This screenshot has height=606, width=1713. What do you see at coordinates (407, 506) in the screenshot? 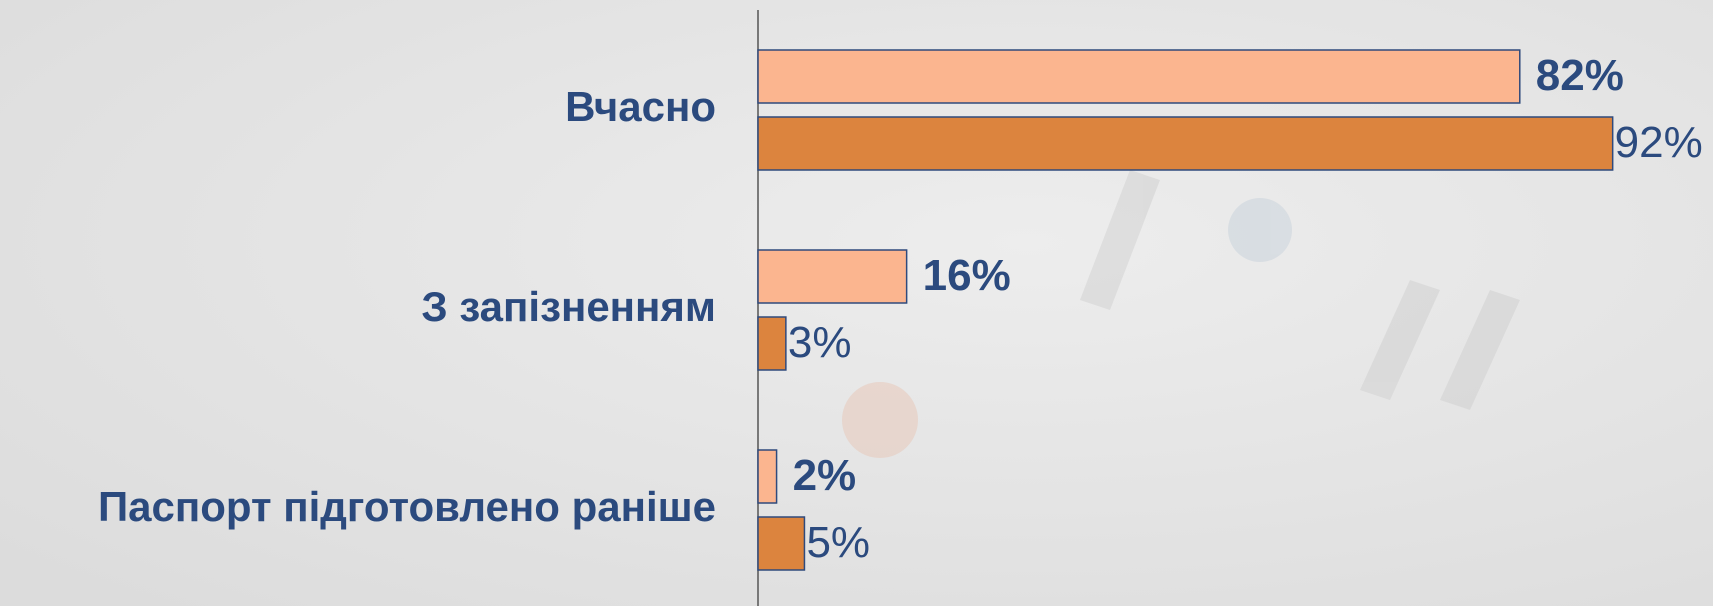
I see `category-label: Паспорт підготовлено раніше` at bounding box center [407, 506].